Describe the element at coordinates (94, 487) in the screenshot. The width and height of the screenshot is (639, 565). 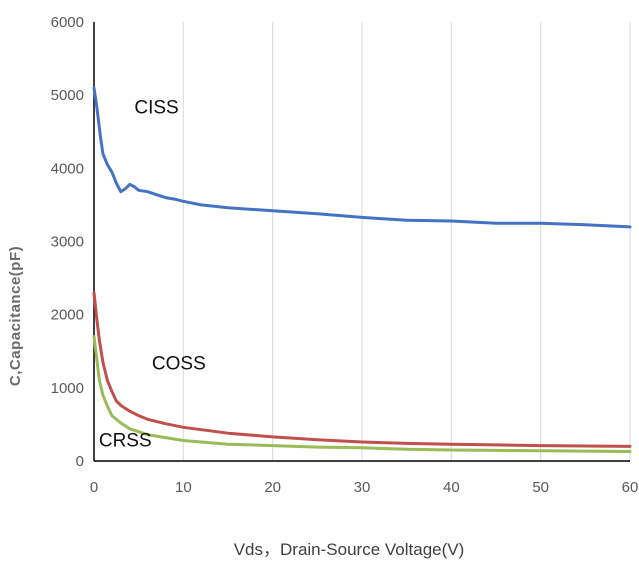
I see `x-tick-label: 0` at that location.